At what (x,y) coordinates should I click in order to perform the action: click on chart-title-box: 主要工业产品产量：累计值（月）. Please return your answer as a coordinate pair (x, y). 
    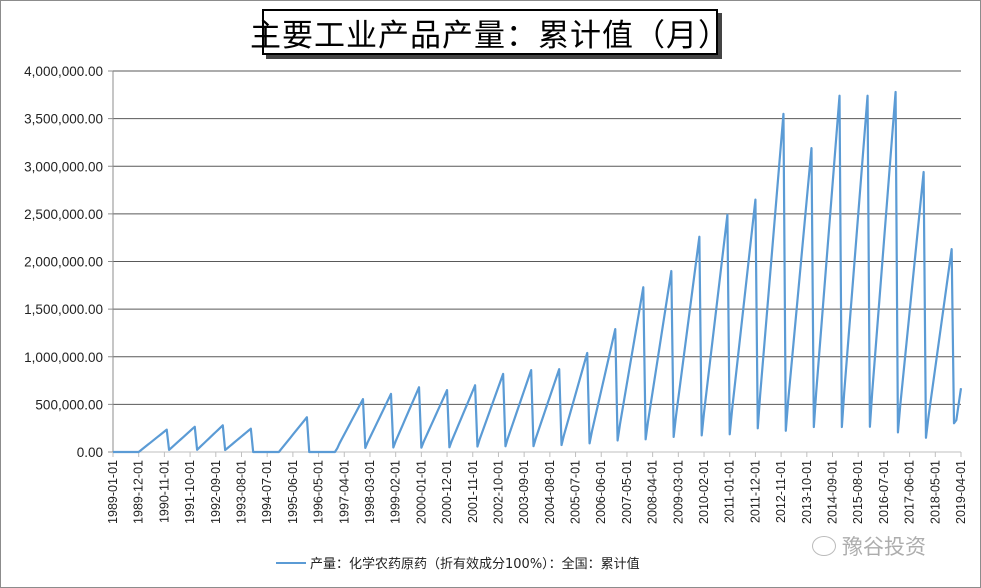
    Looking at the image, I should click on (489, 32).